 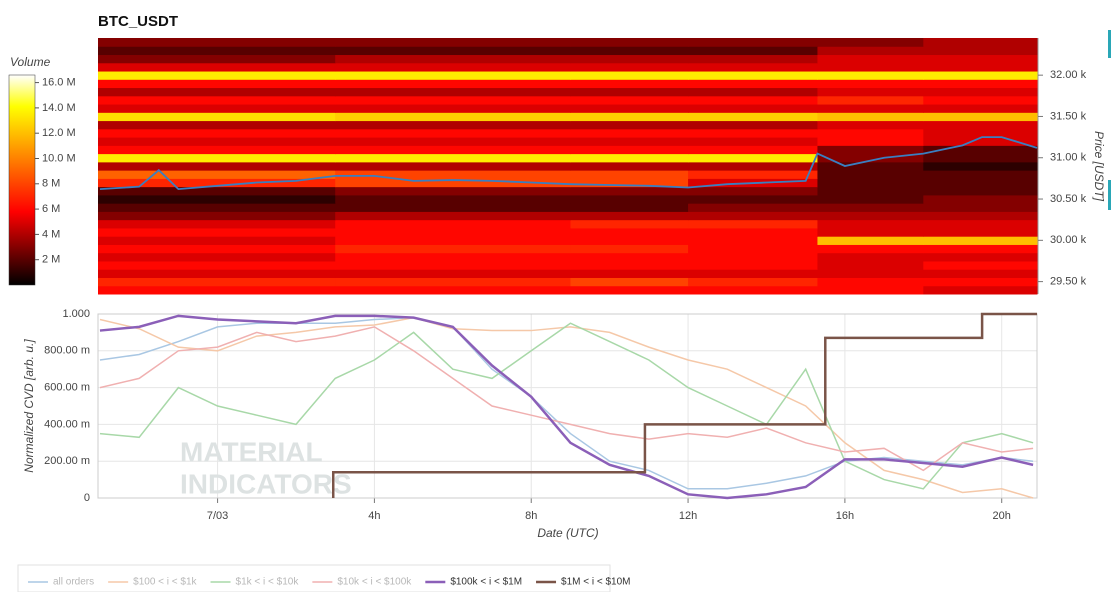 What do you see at coordinates (314, 578) in the screenshot?
I see `legend-box` at bounding box center [314, 578].